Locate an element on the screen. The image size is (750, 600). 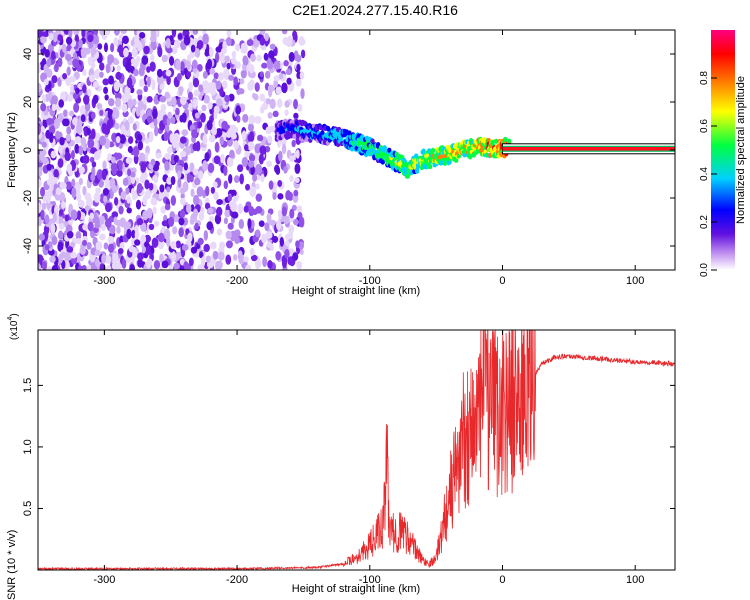
colorbar-axis: 0.0 0.2 0.4 0.6 0.8 is located at coordinates (708, 174).